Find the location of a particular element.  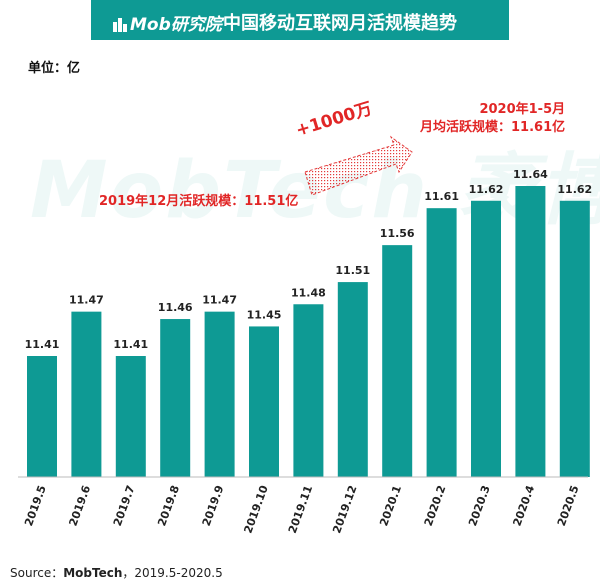

bar-2019.11 is located at coordinates (308, 390).